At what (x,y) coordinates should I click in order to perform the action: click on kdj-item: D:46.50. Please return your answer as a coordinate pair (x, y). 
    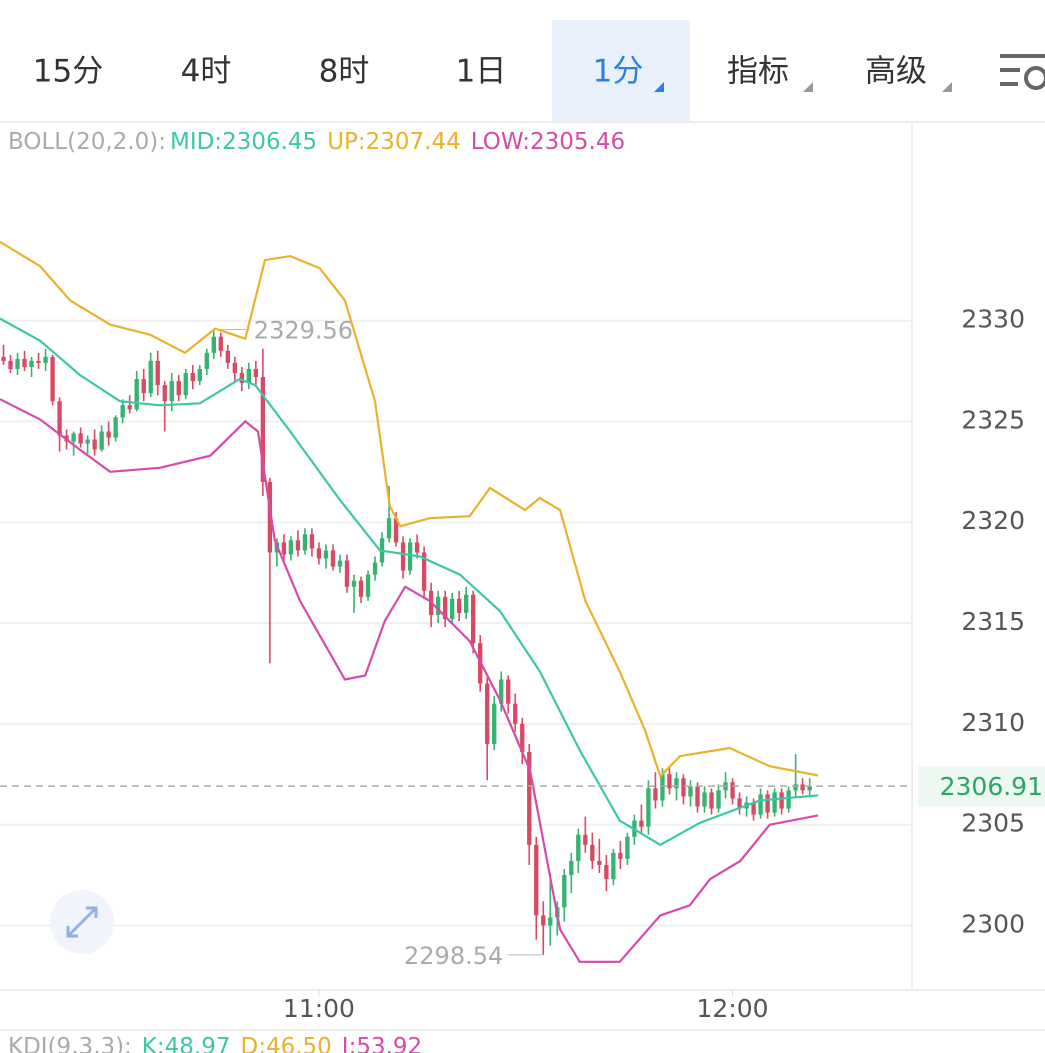
    Looking at the image, I should click on (285, 1043).